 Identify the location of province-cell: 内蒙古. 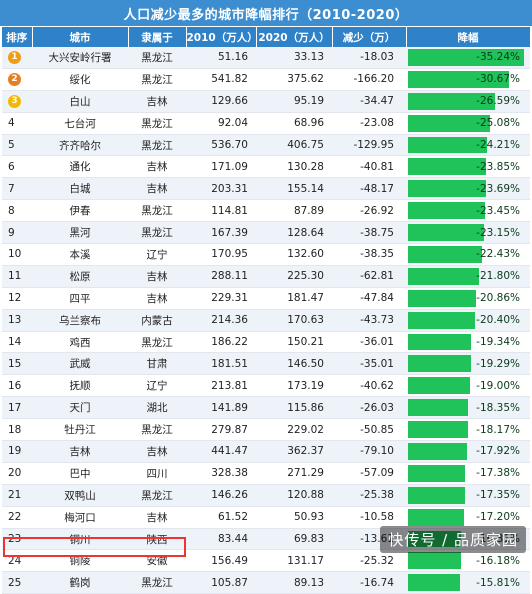
(157, 320).